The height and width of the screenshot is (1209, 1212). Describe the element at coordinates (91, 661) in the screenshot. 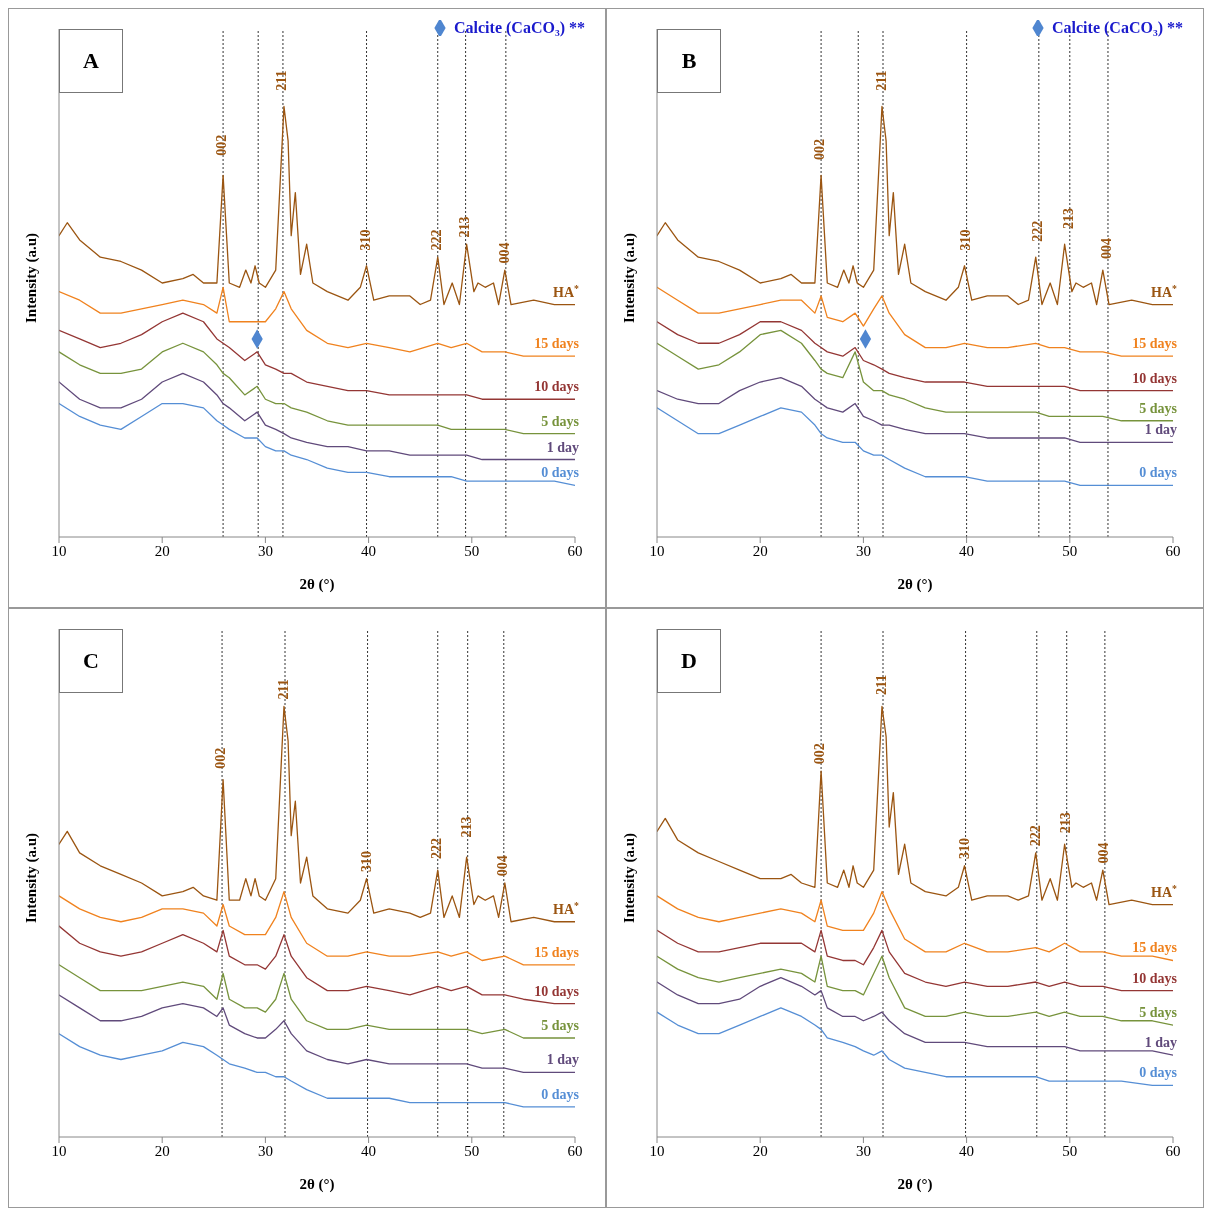

I see `chart-title: C` at that location.